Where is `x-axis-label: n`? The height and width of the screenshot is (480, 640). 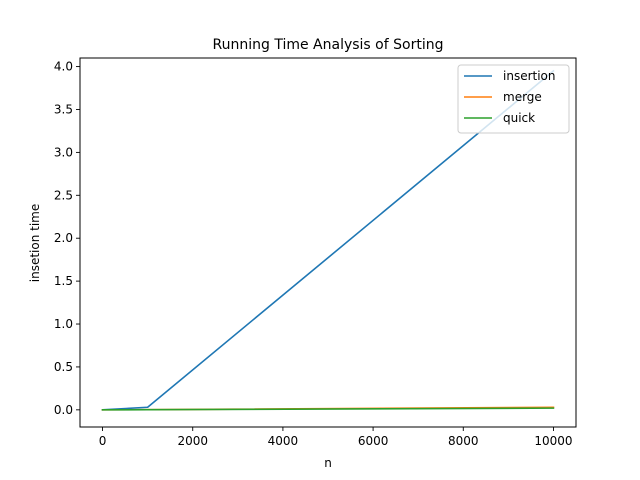 x-axis-label: n is located at coordinates (328, 463).